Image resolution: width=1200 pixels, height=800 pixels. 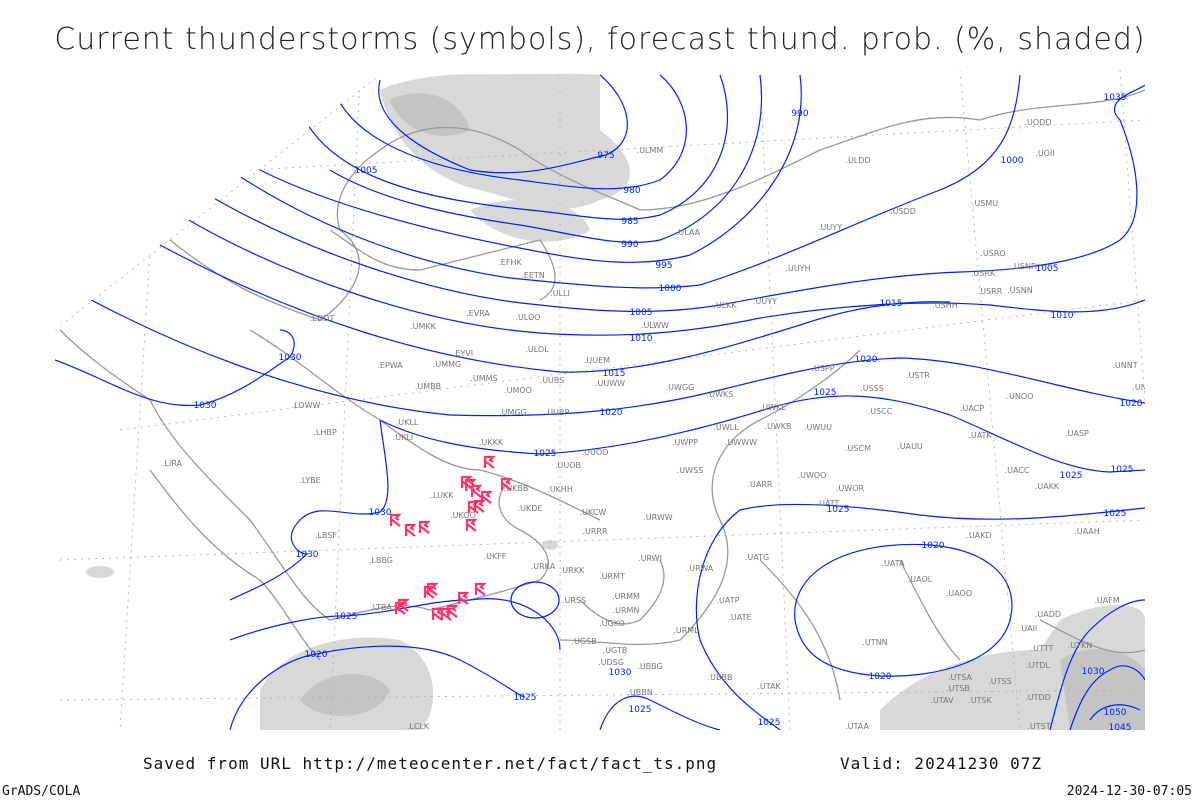 I want to click on station-label: .UMGG, so click(x=513, y=412).